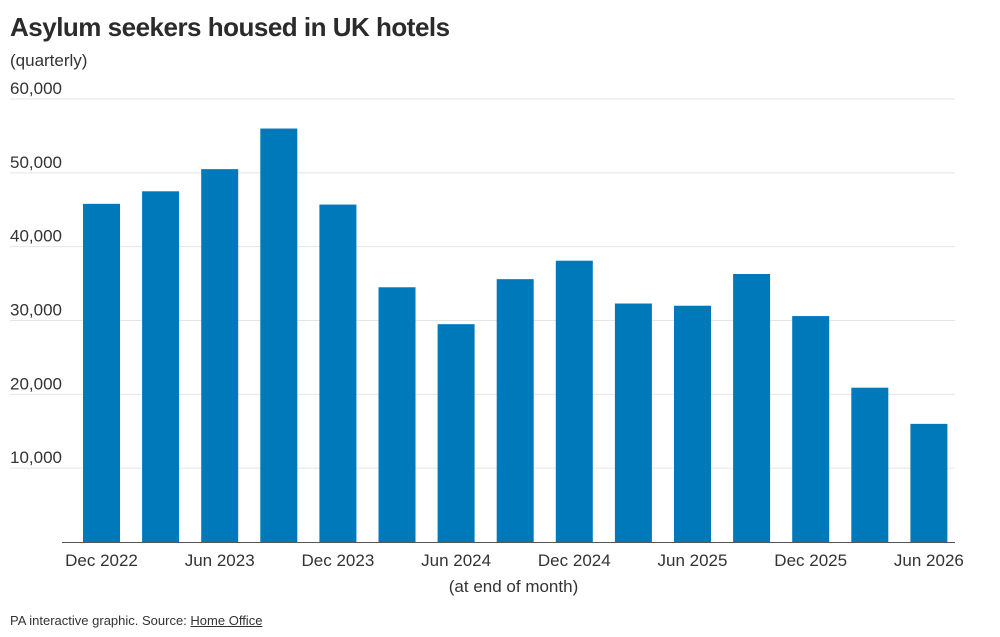 The width and height of the screenshot is (1000, 637). Describe the element at coordinates (36, 162) in the screenshot. I see `y-tick-label: 50,000` at that location.